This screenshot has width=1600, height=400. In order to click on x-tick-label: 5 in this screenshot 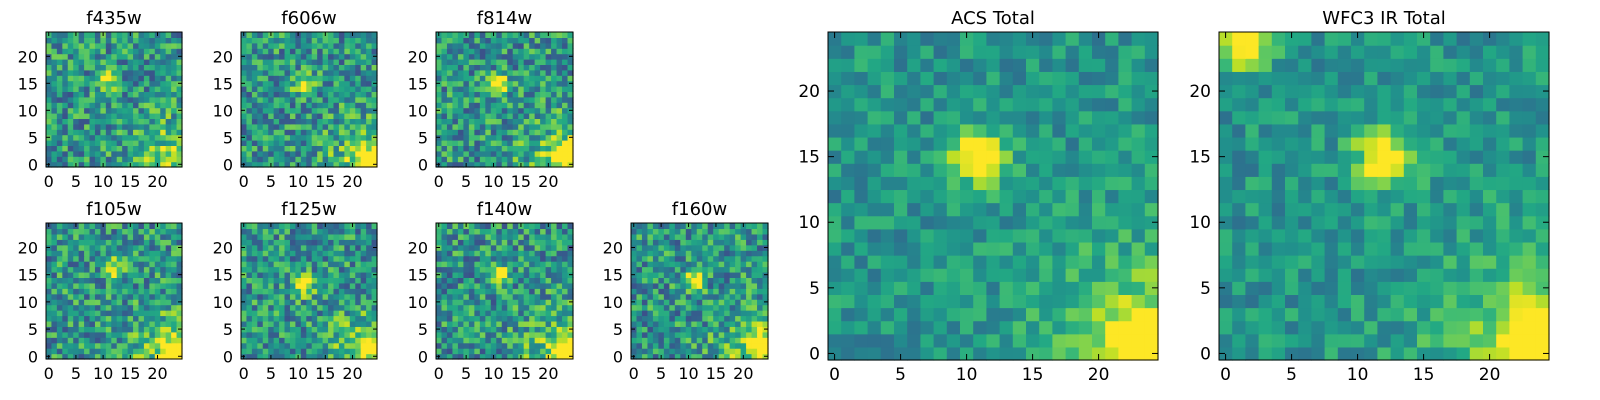, I will do `click(466, 181)`.